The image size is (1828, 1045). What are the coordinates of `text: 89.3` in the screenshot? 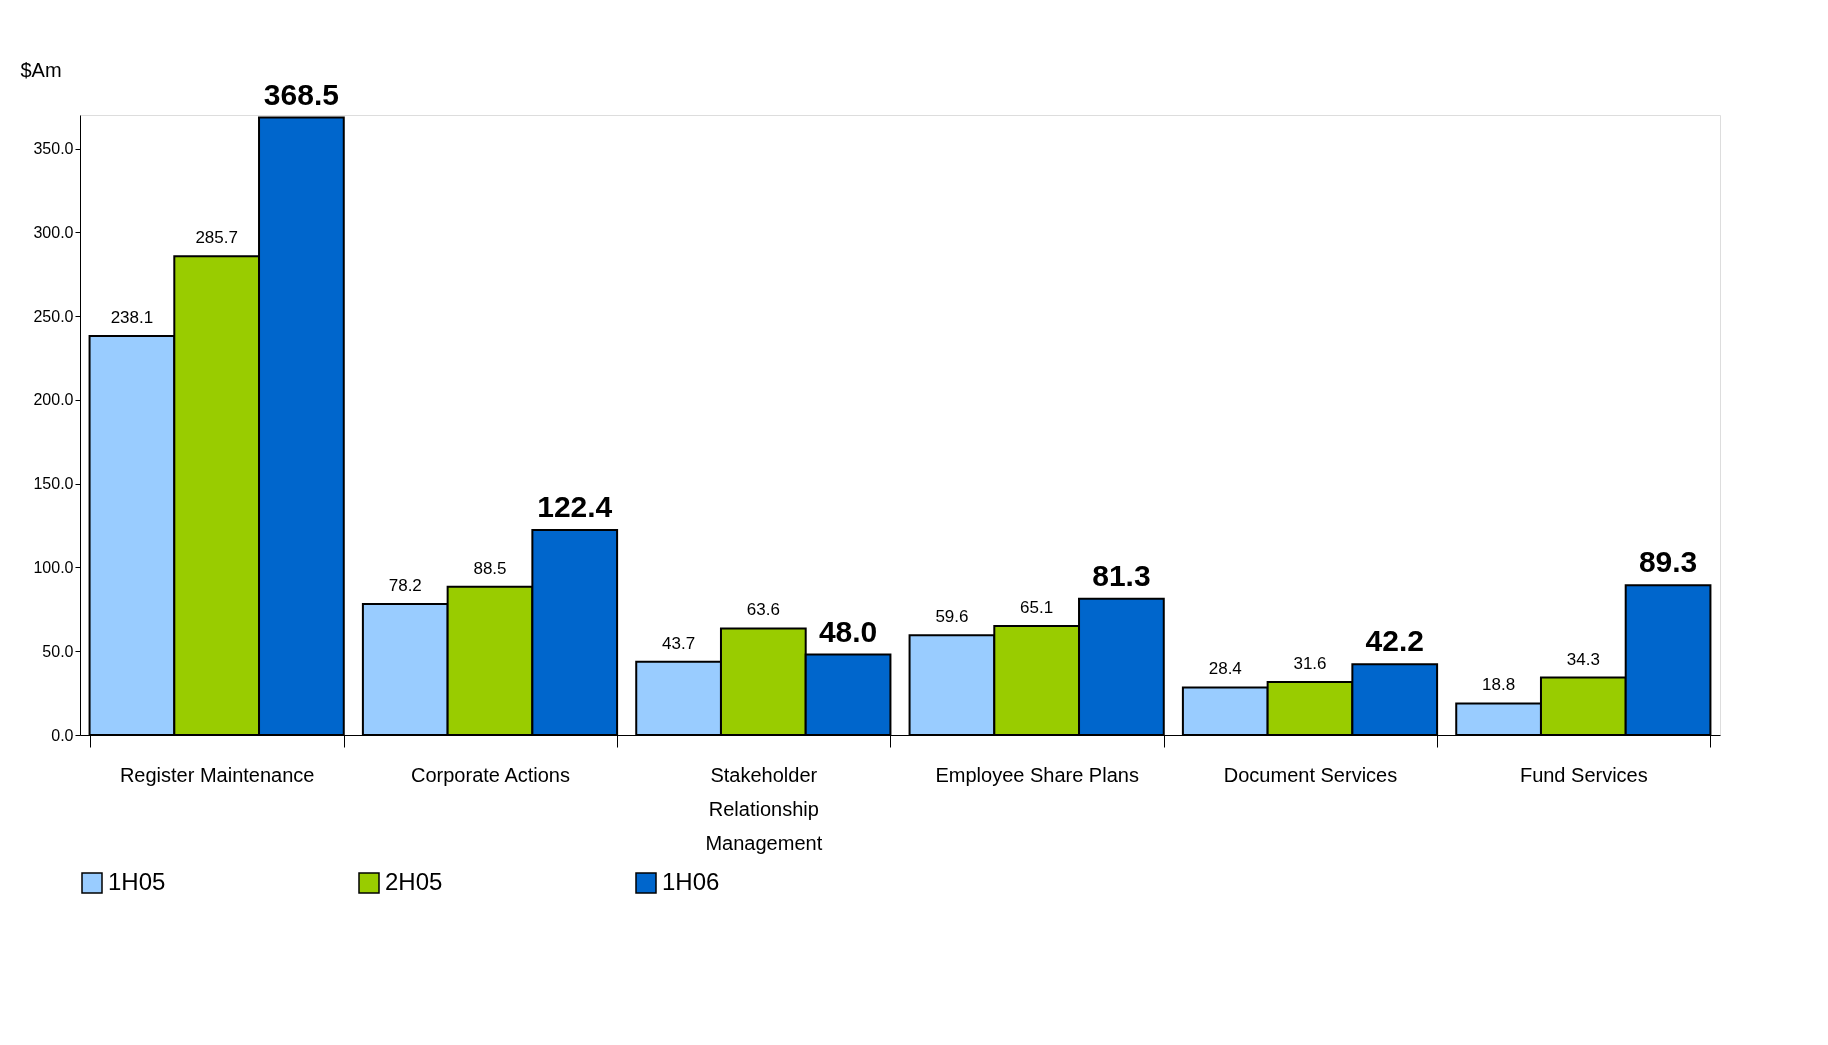 It's located at (1668, 562).